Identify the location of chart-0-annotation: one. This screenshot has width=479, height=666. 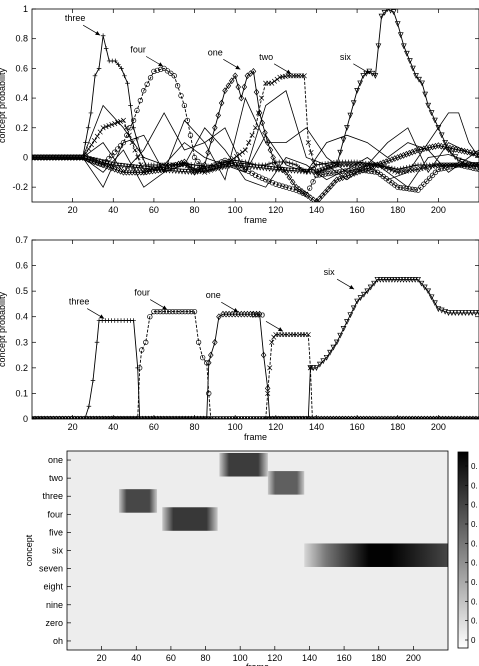
(215, 52).